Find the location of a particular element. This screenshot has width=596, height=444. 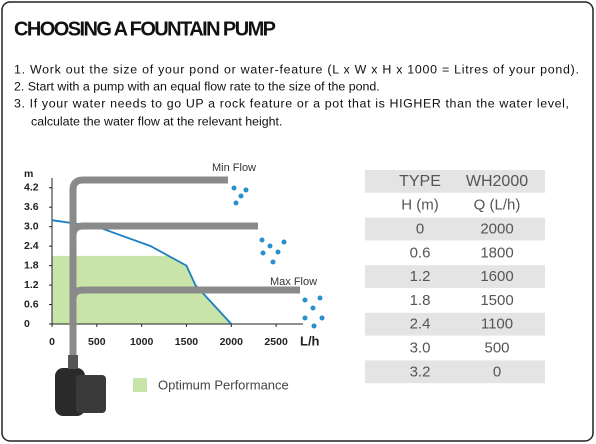

x-tick-label: 500 is located at coordinates (97, 342).